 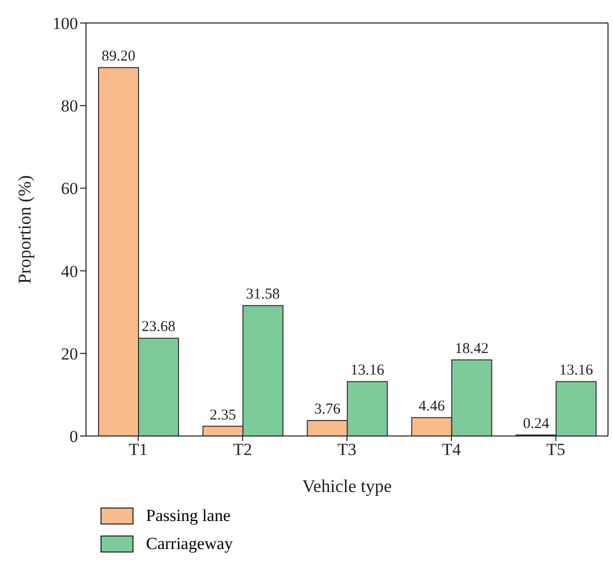 I want to click on x-tick-label: T3, so click(x=347, y=450).